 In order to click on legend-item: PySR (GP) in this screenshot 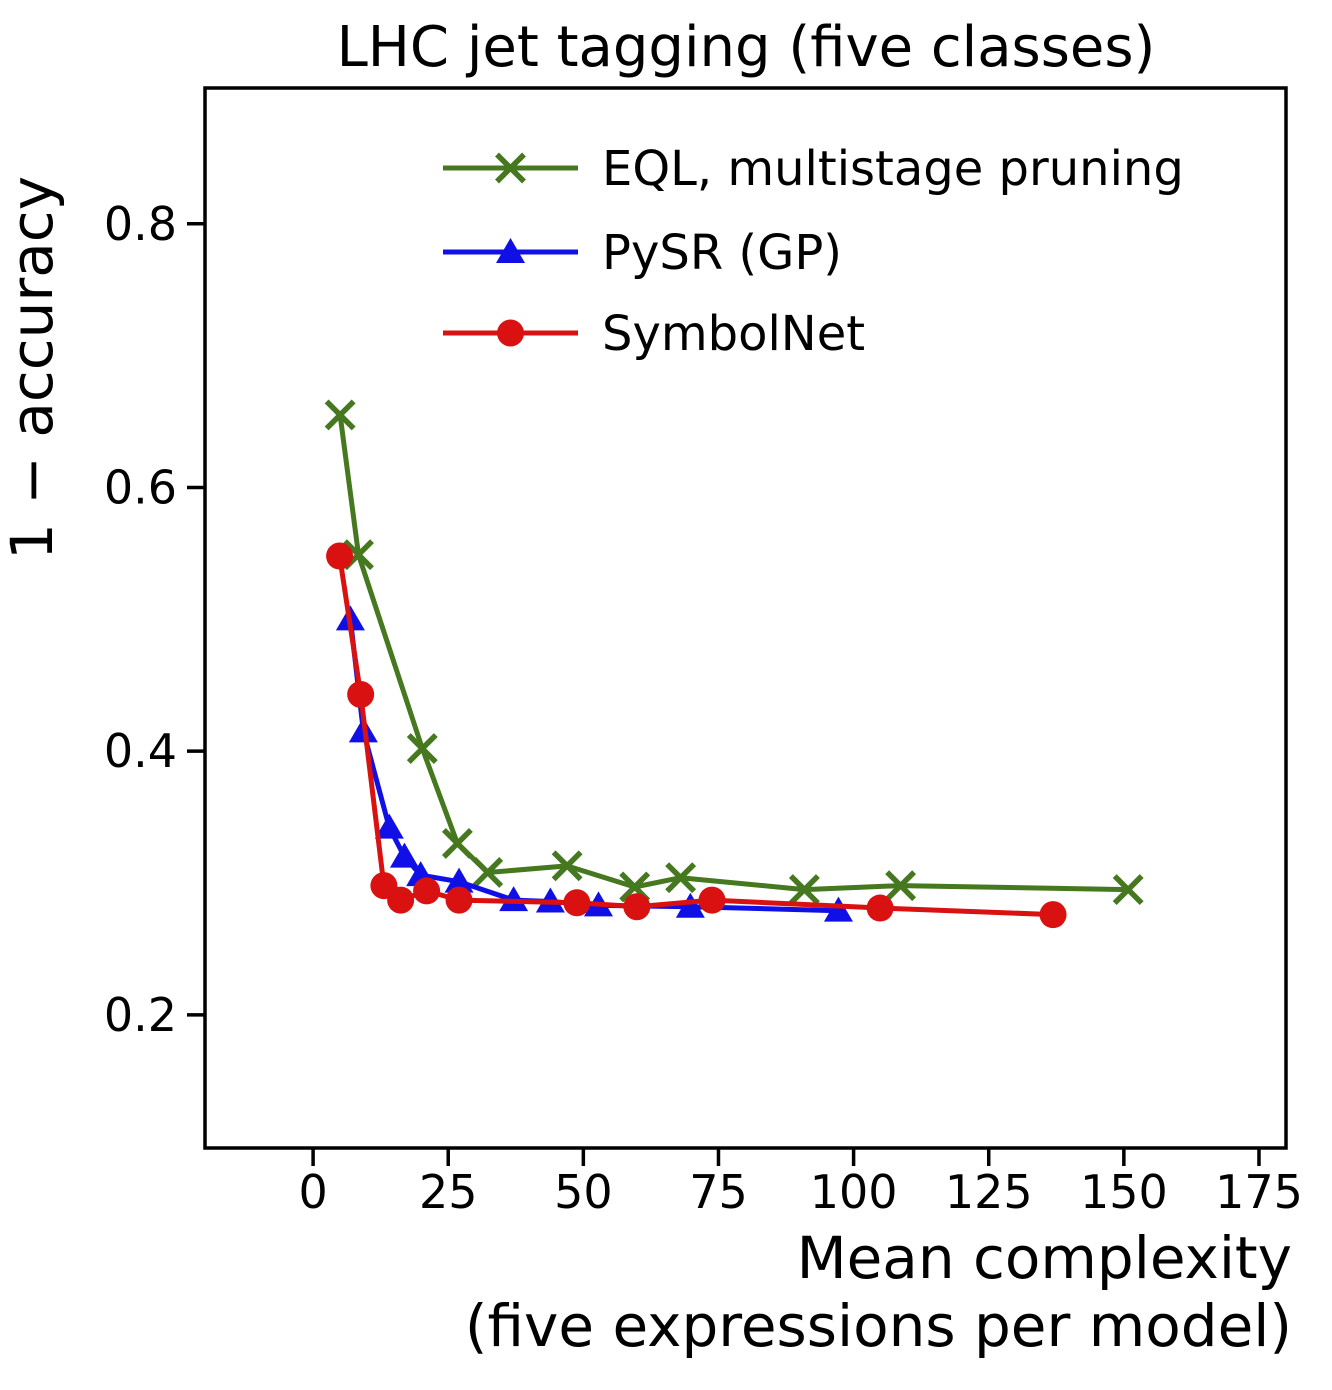, I will do `click(642, 253)`.